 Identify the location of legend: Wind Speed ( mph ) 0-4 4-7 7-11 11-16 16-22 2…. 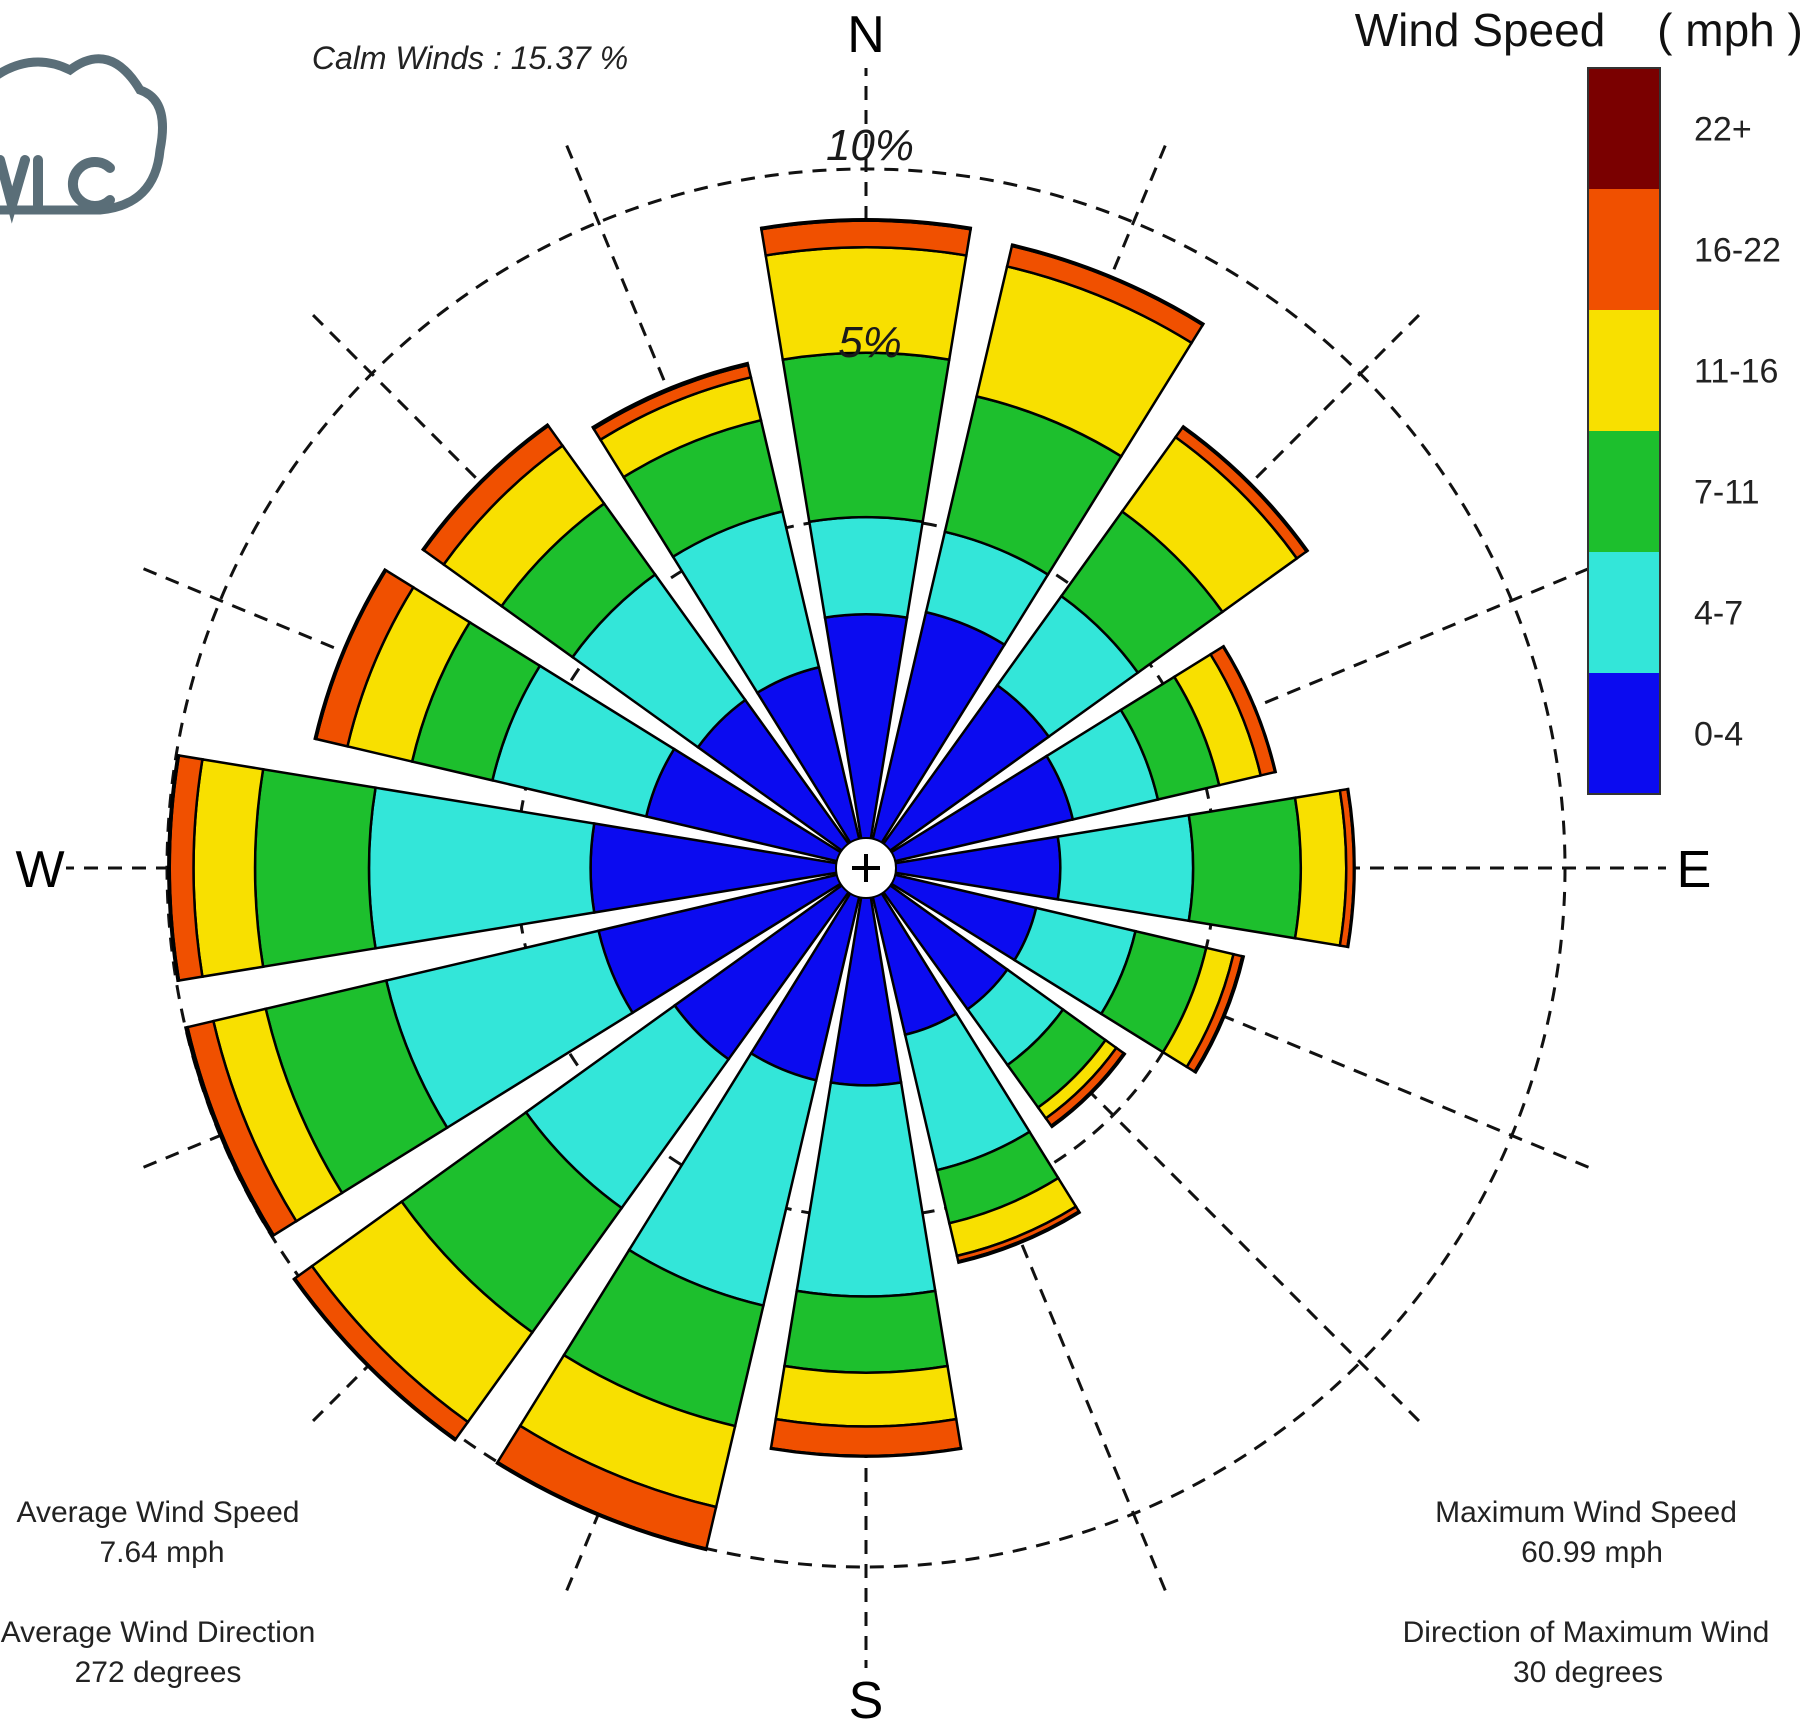
(1579, 399).